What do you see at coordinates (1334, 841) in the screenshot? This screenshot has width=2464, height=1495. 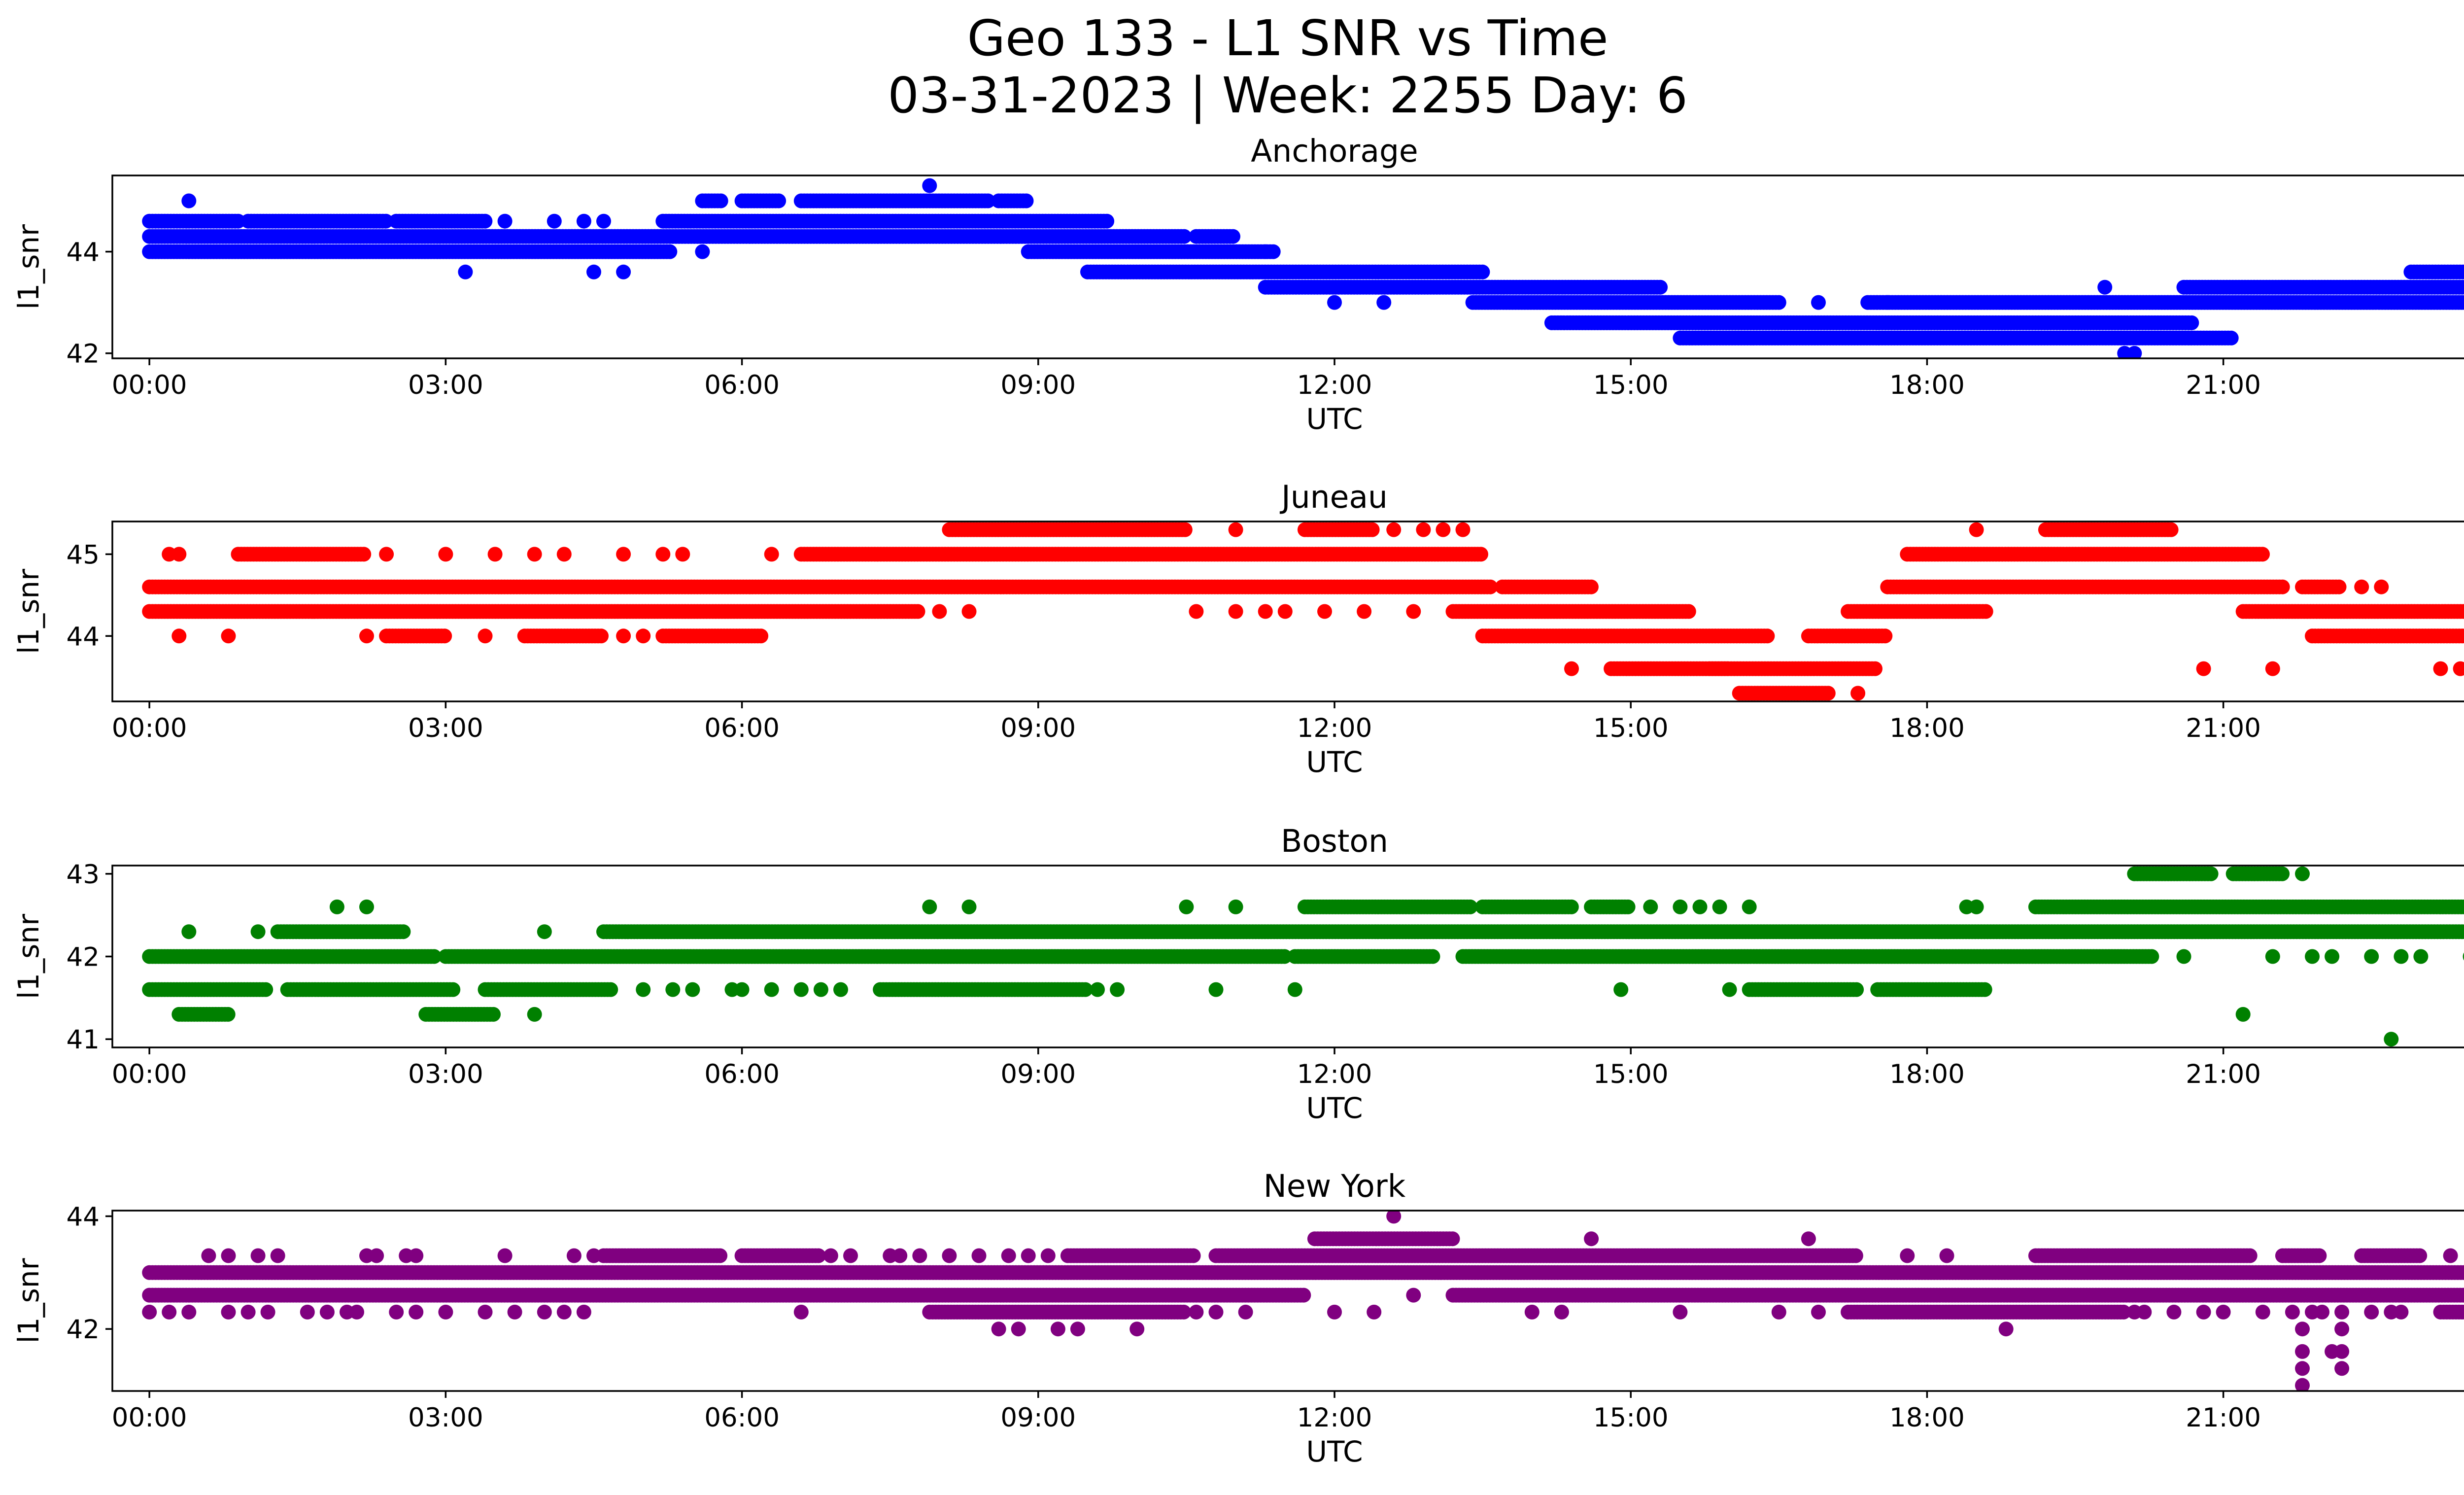 I see `subplot-title: Boston` at bounding box center [1334, 841].